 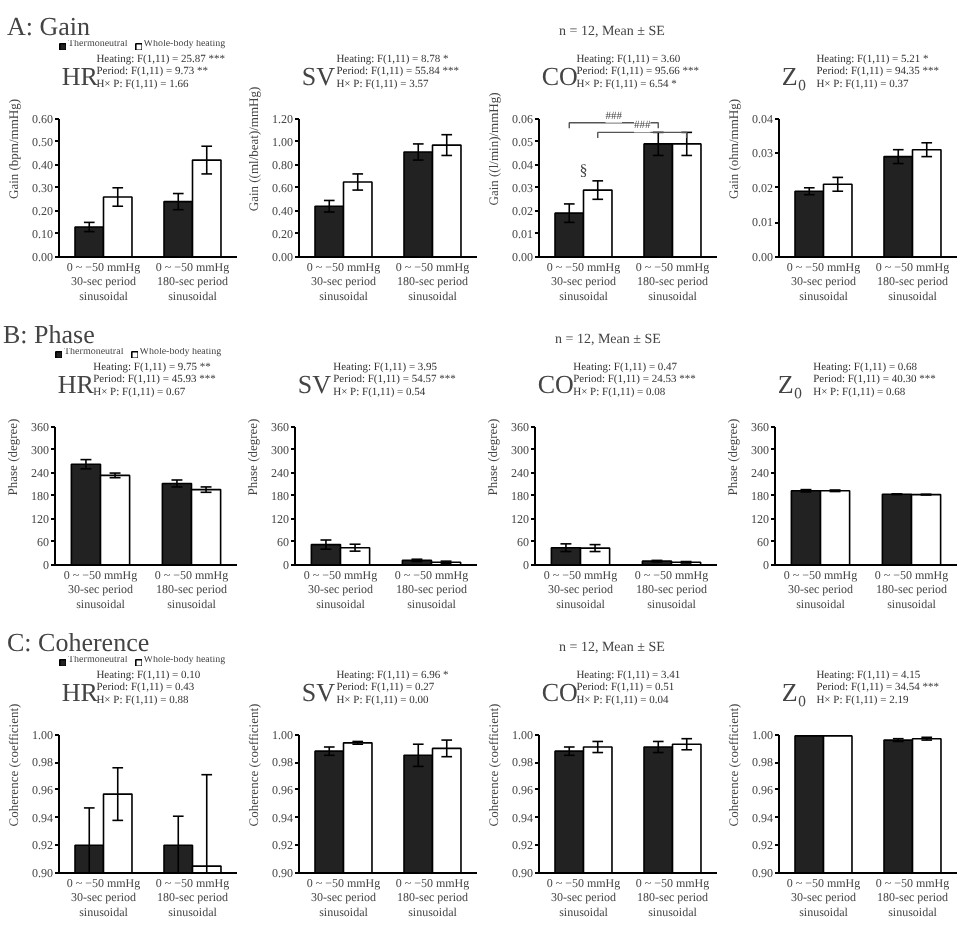 What do you see at coordinates (583, 169) in the screenshot?
I see `annotation: §` at bounding box center [583, 169].